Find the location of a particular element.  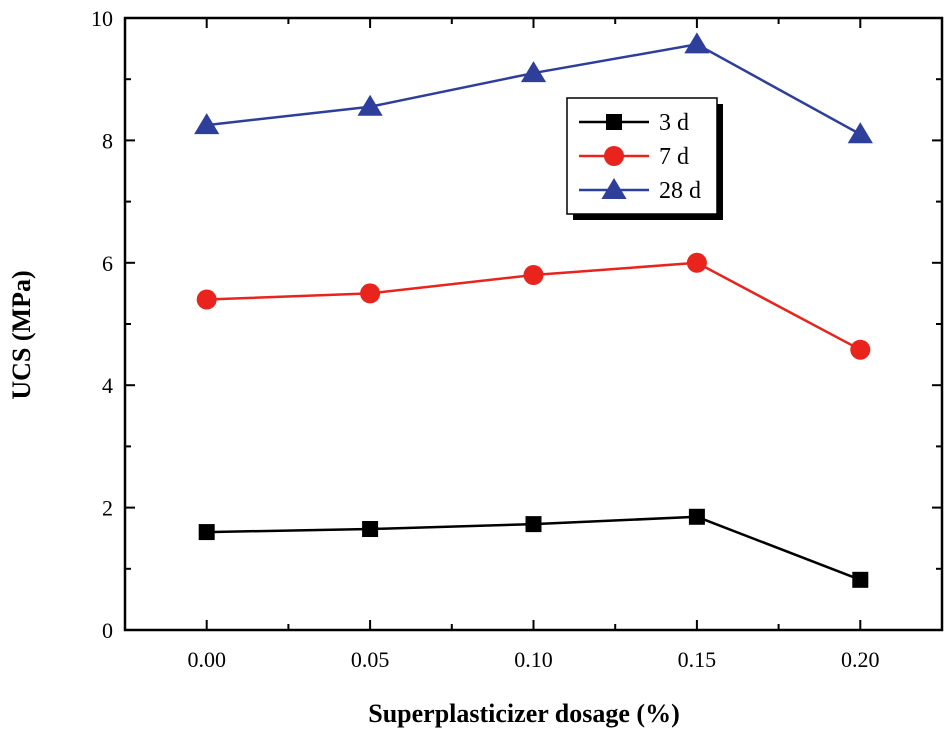

legend-marker-28d is located at coordinates (614, 188).